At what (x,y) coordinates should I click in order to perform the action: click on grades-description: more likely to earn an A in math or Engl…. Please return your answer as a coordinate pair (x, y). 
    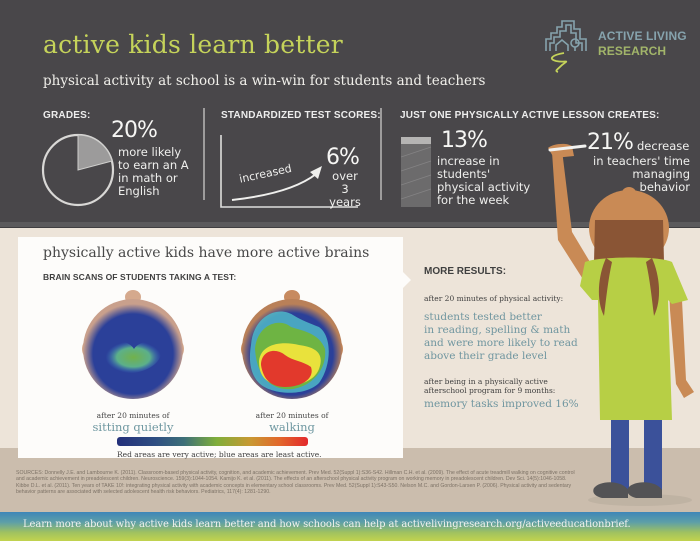
    Looking at the image, I should click on (153, 171).